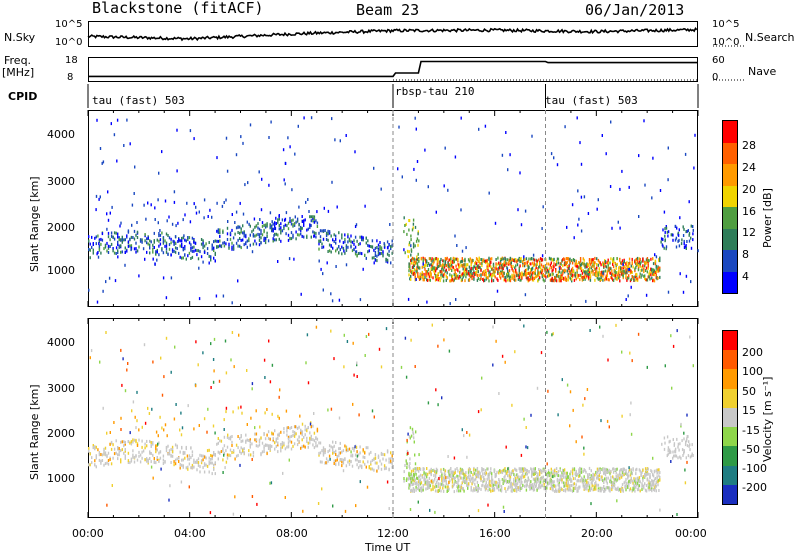 Image resolution: width=800 pixels, height=554 pixels. What do you see at coordinates (591, 100) in the screenshot?
I see `cpid-segment-3: tau (fast) 503` at bounding box center [591, 100].